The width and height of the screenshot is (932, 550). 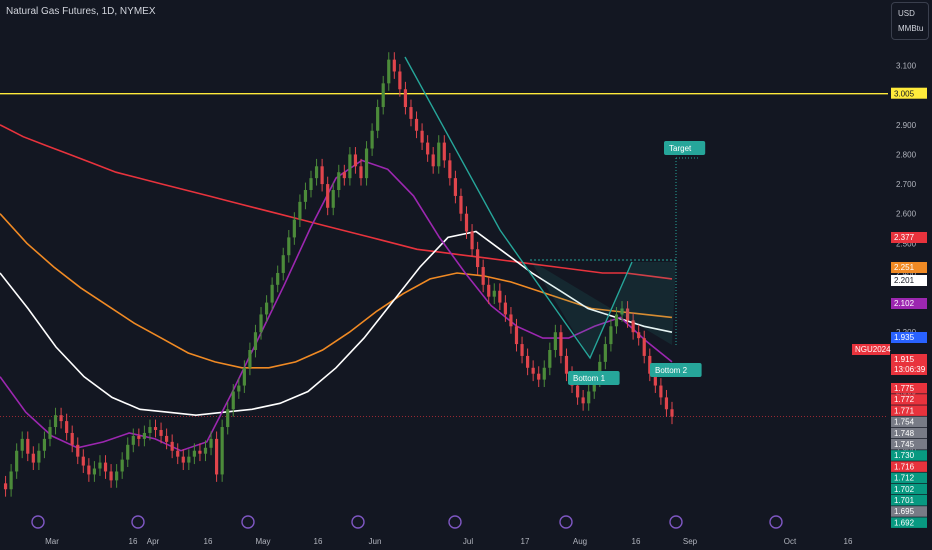 I want to click on x-tick-label-4: May, so click(x=262, y=541).